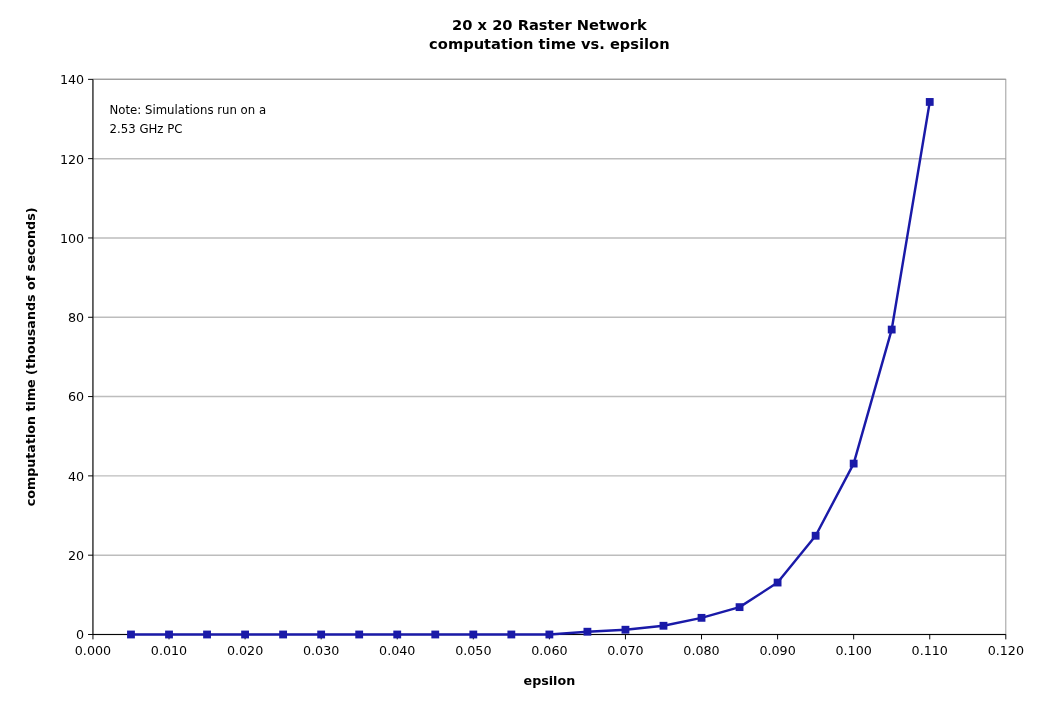 The width and height of the screenshot is (1045, 707). I want to click on x-tick-label: 0.050, so click(473, 651).